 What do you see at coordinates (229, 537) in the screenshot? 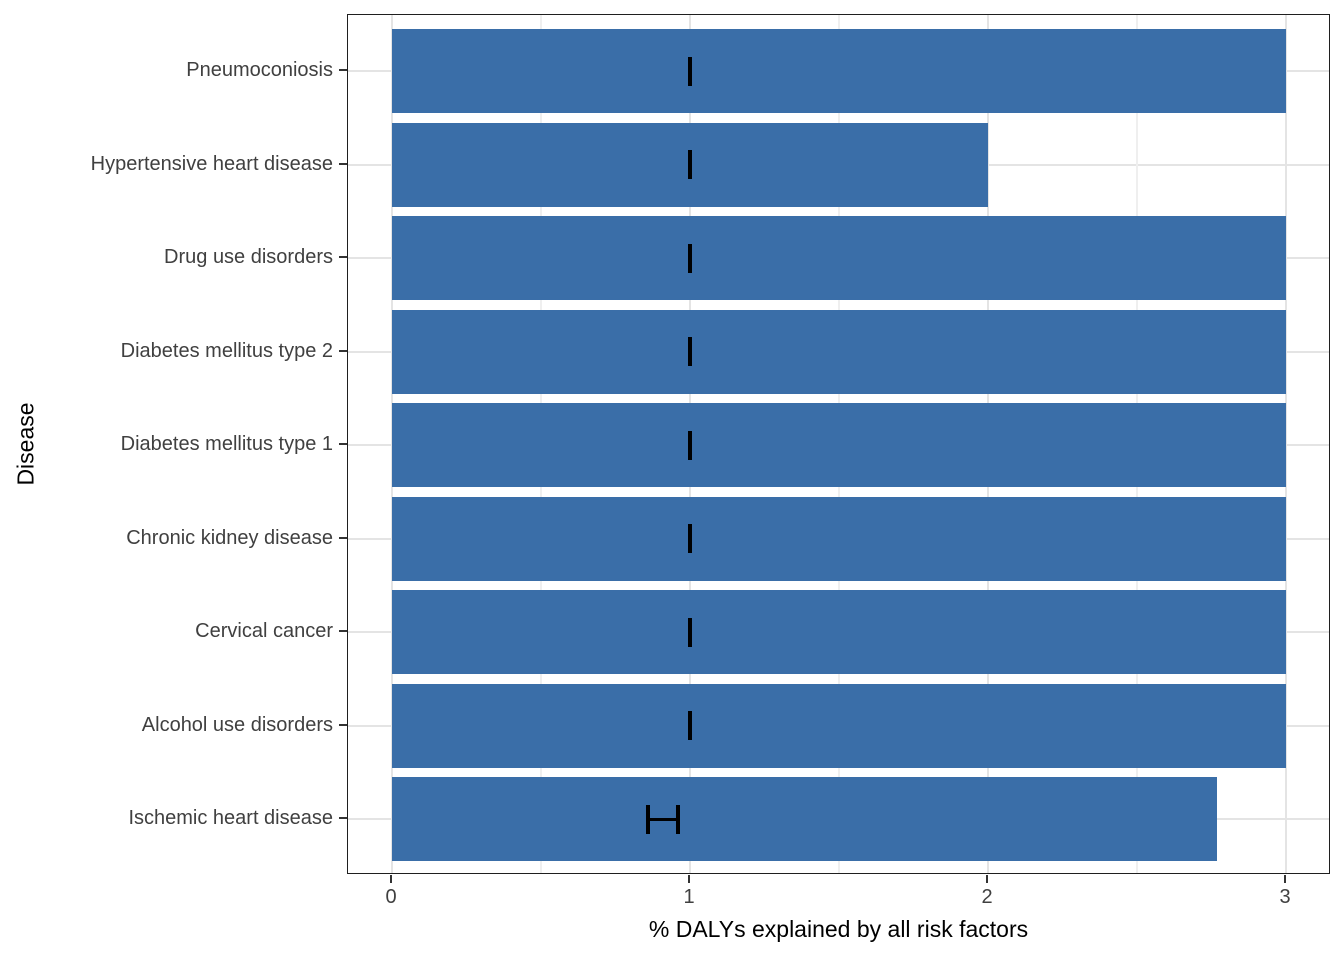
I see `category-label: Chronic kidney disease` at bounding box center [229, 537].